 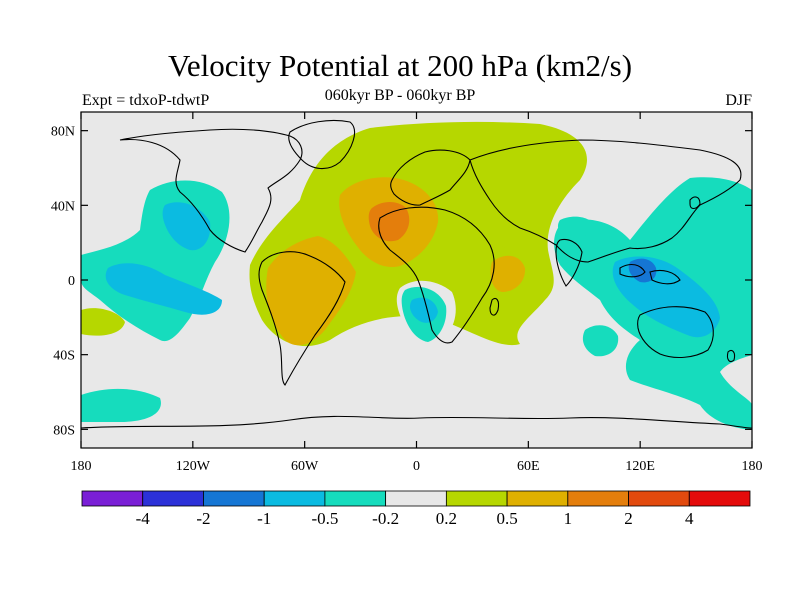 What do you see at coordinates (64, 430) in the screenshot?
I see `lat-tick-label: 80S` at bounding box center [64, 430].